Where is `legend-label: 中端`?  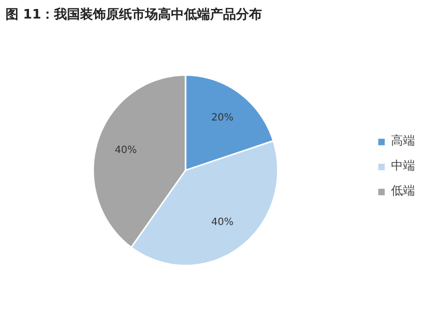
legend-label: 中端 is located at coordinates (403, 166).